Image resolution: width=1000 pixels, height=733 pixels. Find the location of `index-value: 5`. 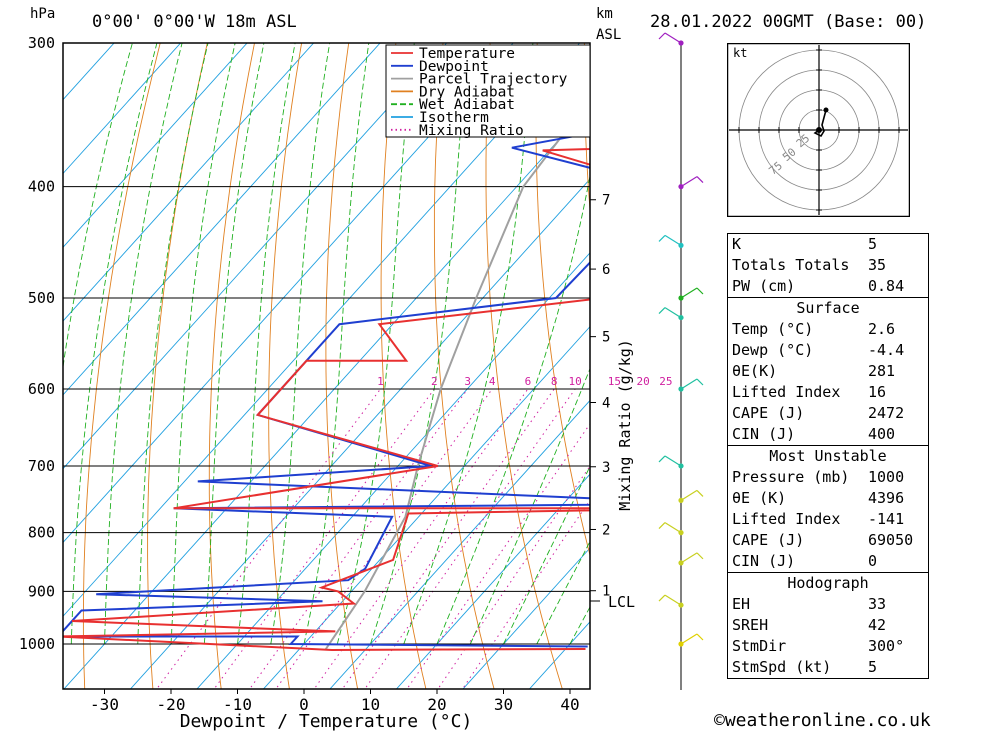

index-value: 5 is located at coordinates (873, 667).